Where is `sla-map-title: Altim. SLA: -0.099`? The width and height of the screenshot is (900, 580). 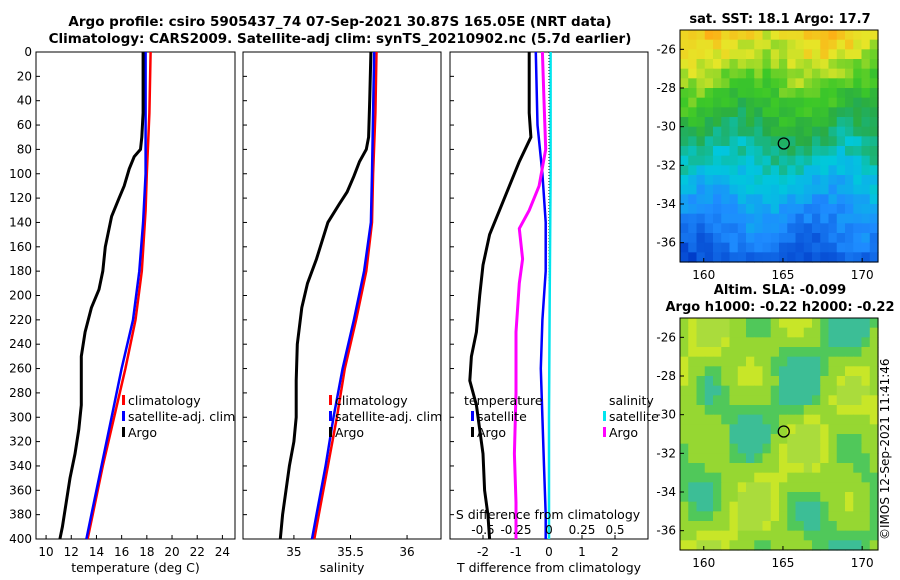 sla-map-title: Altim. SLA: -0.099 is located at coordinates (780, 290).